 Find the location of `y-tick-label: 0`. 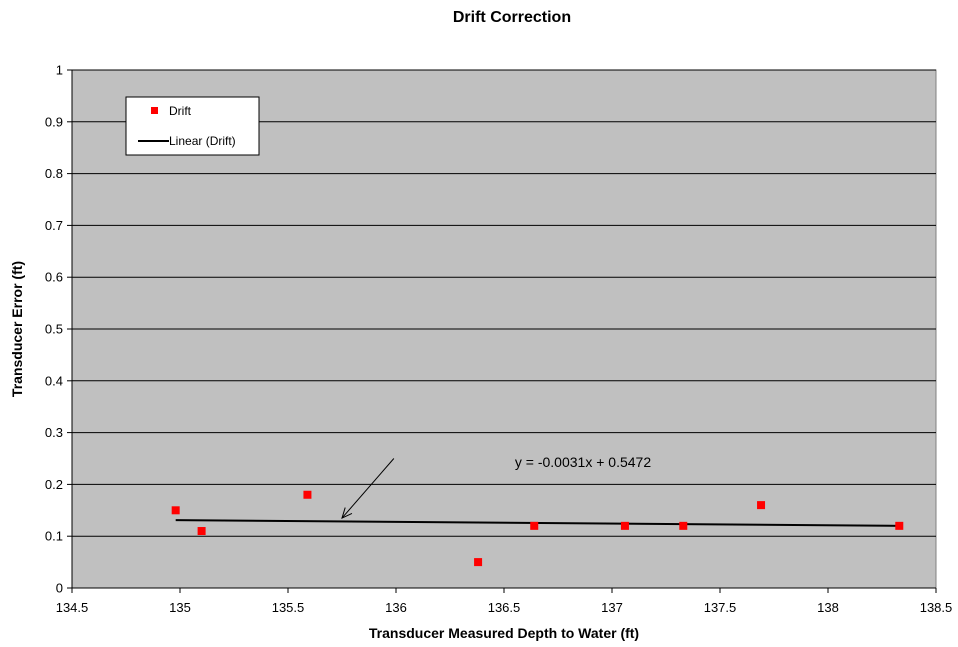

y-tick-label: 0 is located at coordinates (59, 588).